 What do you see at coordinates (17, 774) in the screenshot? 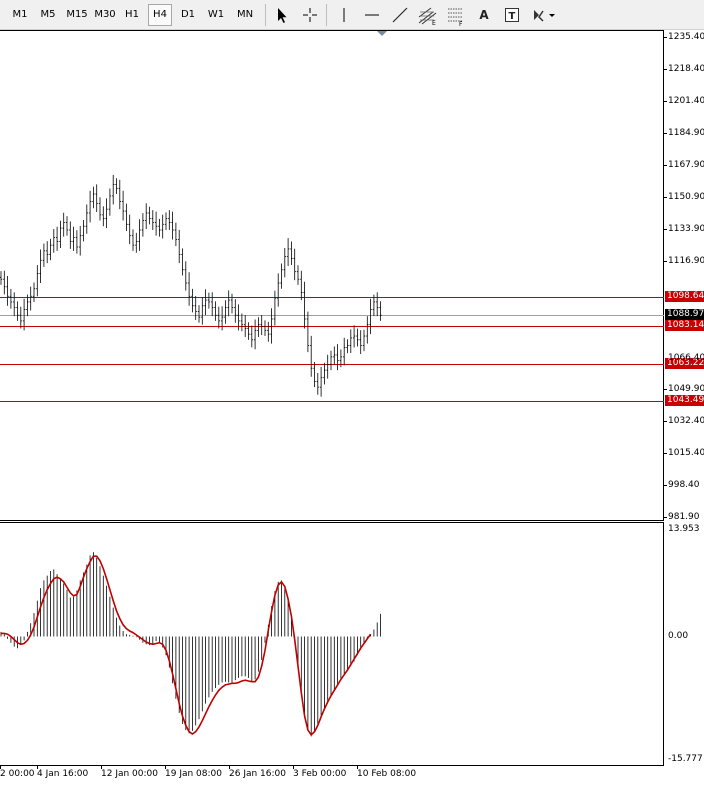
I see `time-axis-label: 2 00:00` at bounding box center [17, 774].